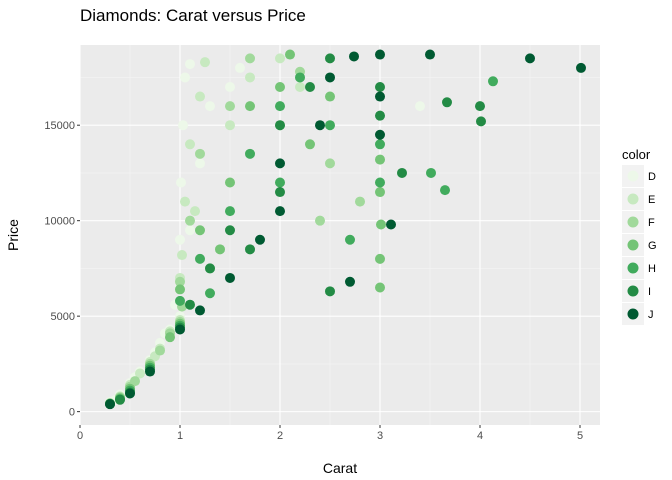 This screenshot has height=480, width=672. What do you see at coordinates (280, 436) in the screenshot?
I see `x-tick-label: 2` at bounding box center [280, 436].